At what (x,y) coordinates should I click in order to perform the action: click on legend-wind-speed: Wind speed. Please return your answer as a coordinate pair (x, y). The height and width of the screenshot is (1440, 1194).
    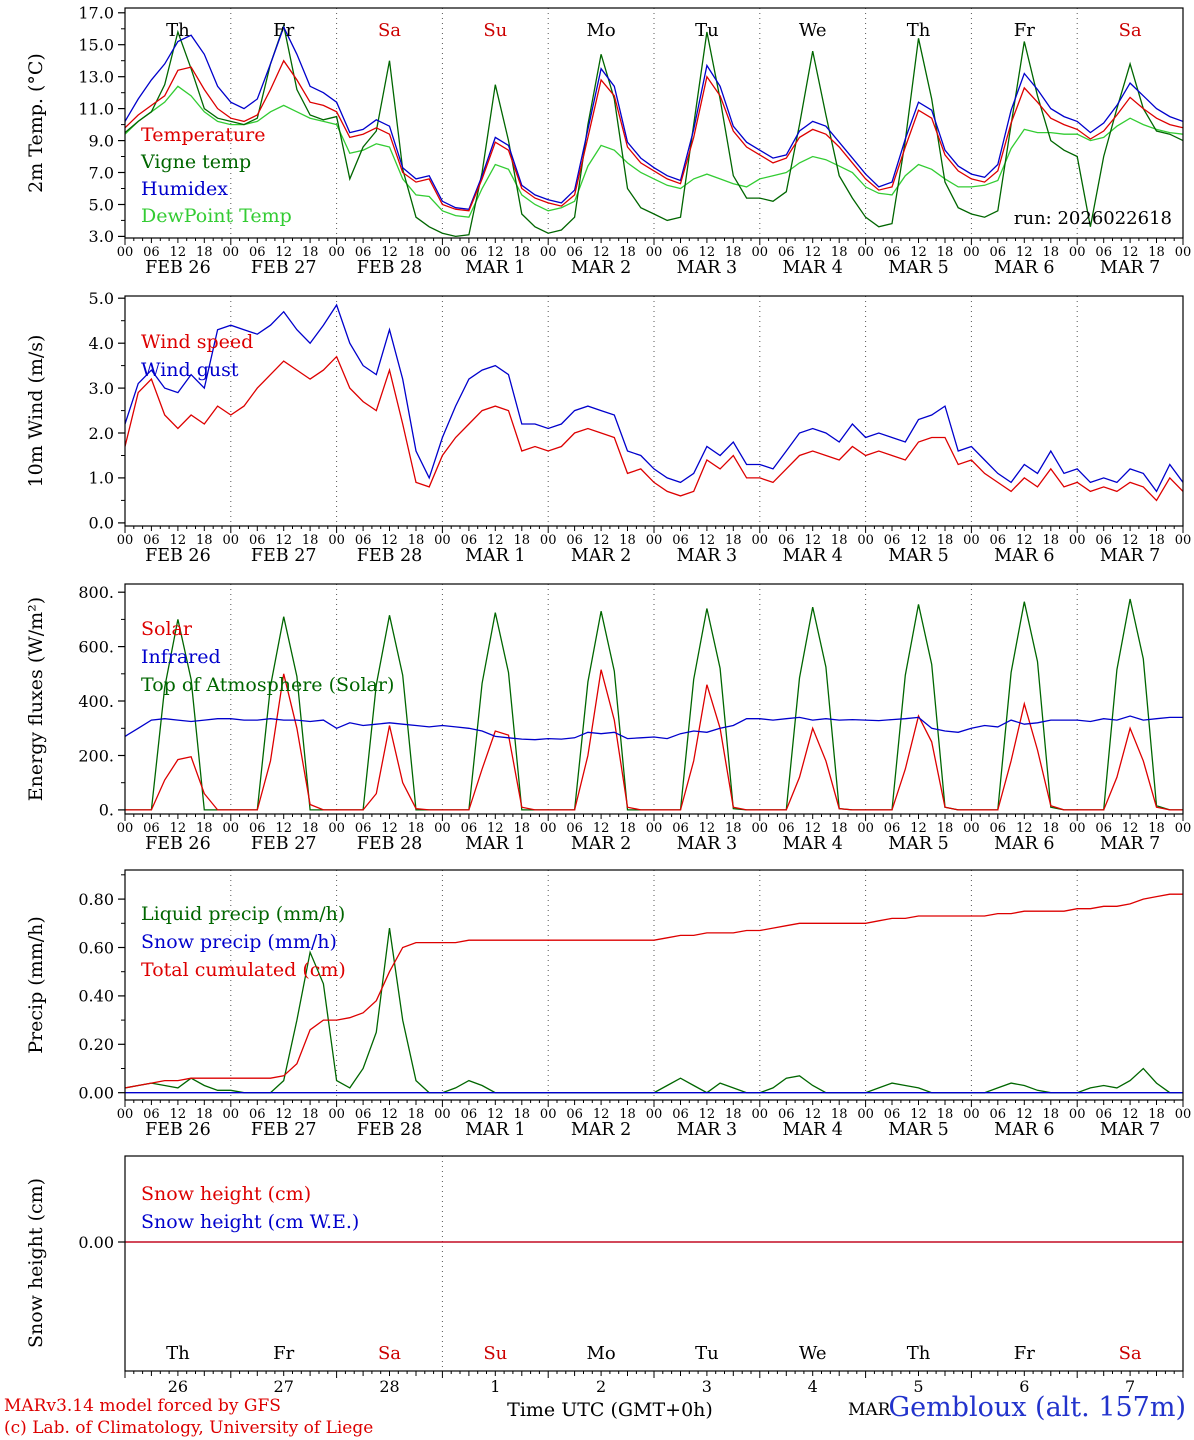
    Looking at the image, I should click on (197, 342).